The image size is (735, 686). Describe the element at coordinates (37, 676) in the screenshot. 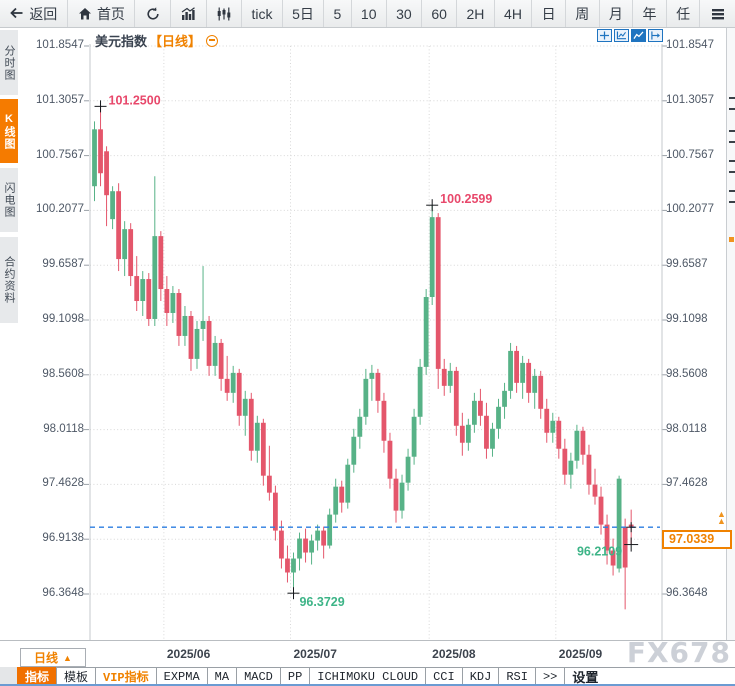

I see `indicator-tab-指标: 指标` at that location.